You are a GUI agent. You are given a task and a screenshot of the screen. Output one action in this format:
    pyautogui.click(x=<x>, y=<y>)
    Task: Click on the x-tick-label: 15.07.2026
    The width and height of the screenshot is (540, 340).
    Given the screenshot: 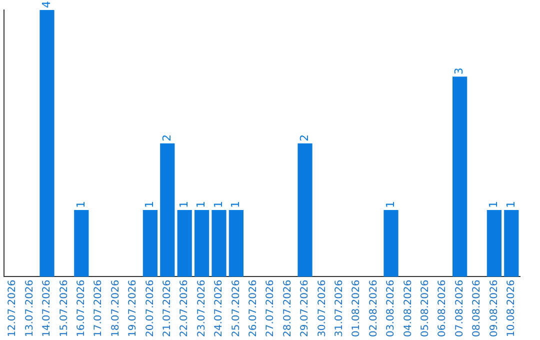 What is the action you would take?
    pyautogui.click(x=64, y=309)
    